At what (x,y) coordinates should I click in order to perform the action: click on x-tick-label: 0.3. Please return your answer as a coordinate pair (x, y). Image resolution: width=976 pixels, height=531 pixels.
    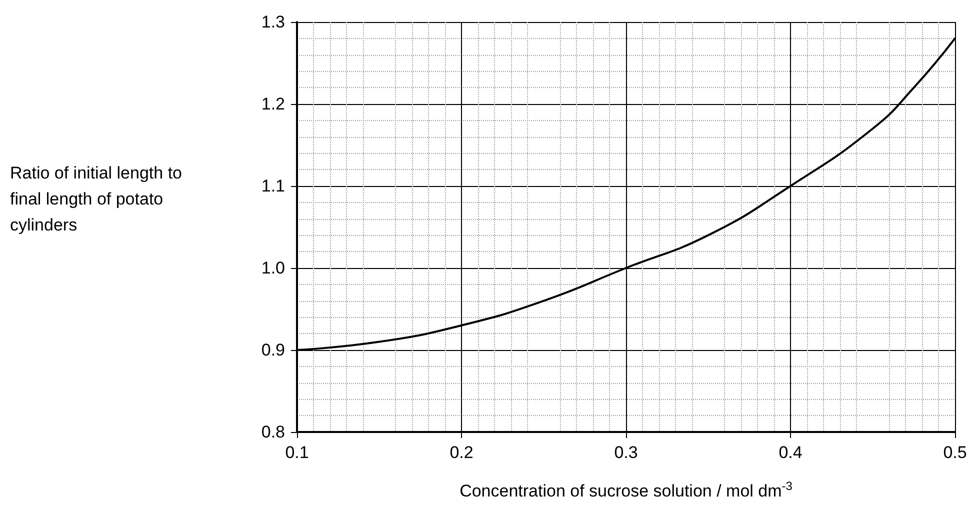
    Looking at the image, I should click on (626, 452).